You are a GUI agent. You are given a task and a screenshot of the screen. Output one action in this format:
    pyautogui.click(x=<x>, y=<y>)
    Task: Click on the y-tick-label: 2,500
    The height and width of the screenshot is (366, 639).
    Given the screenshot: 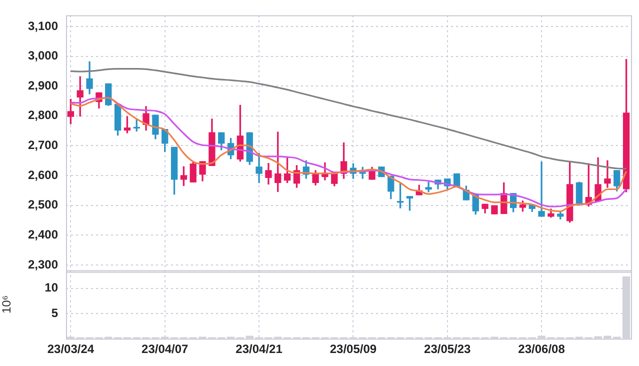 What is the action you would take?
    pyautogui.click(x=43, y=205)
    